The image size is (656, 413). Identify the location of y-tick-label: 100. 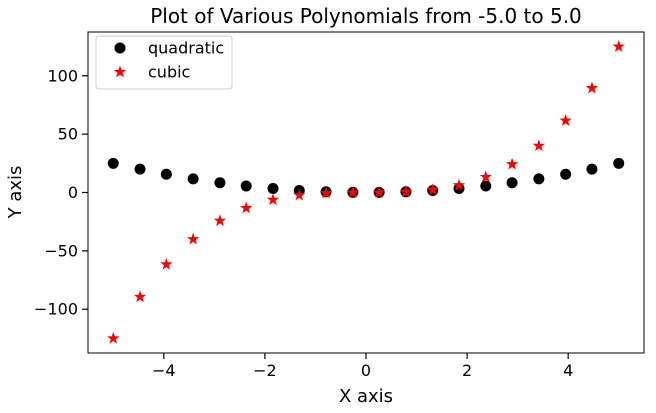
(62, 75).